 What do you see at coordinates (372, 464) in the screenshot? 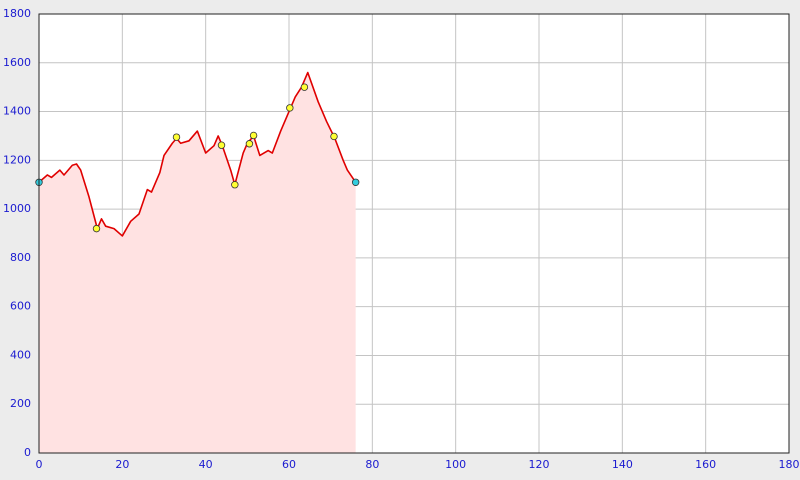
I see `x-tick-label: 80` at bounding box center [372, 464].